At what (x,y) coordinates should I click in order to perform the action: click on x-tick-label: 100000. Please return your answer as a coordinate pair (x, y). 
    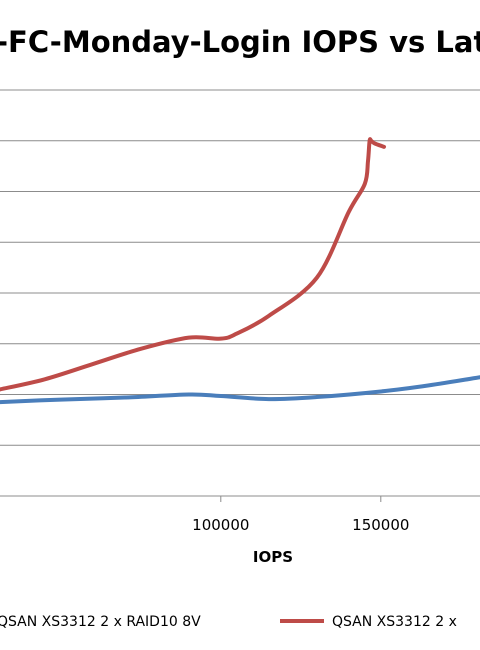
    Looking at the image, I should click on (220, 525).